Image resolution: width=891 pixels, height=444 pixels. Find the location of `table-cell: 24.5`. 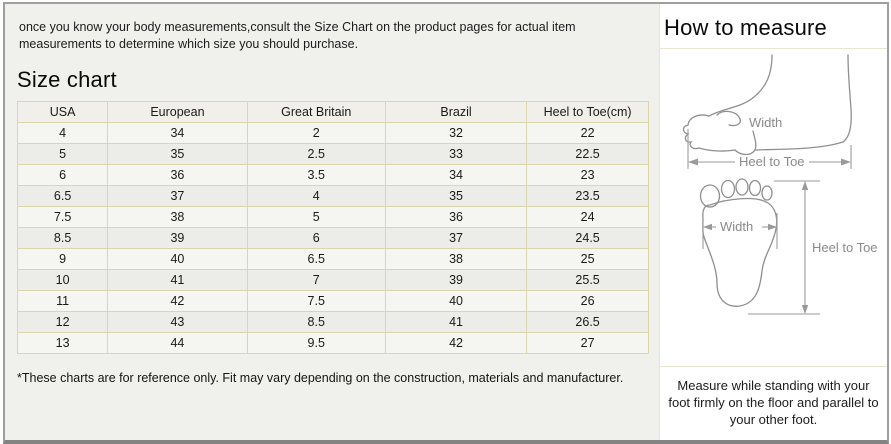

table-cell: 24.5 is located at coordinates (587, 238).